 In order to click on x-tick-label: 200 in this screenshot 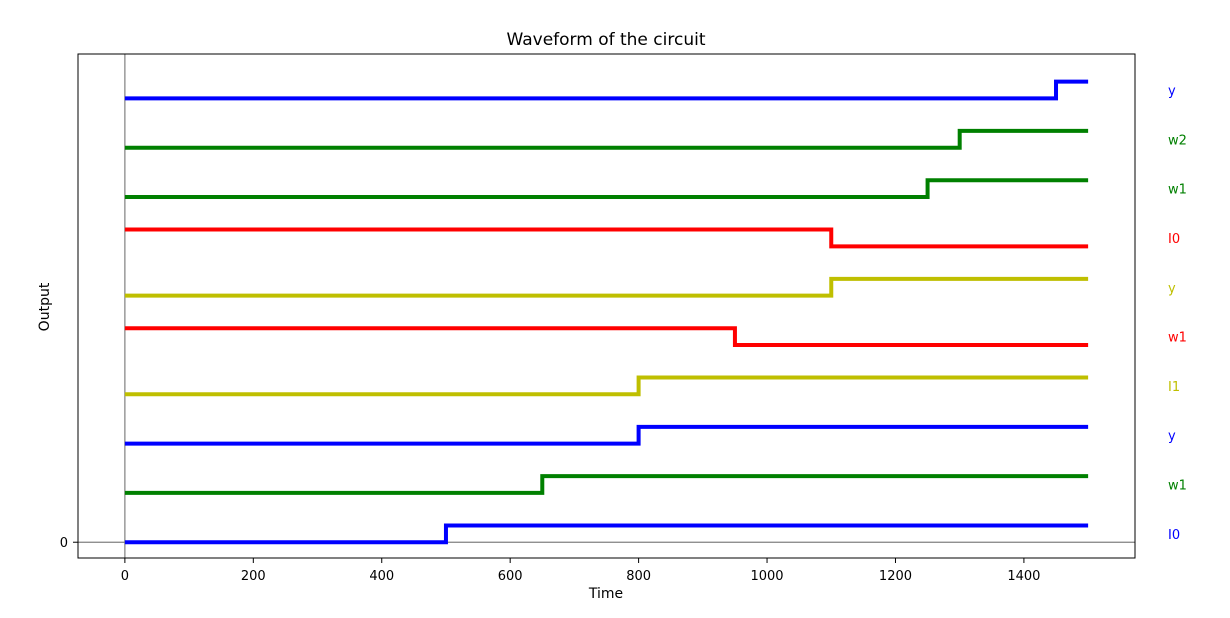, I will do `click(253, 576)`.